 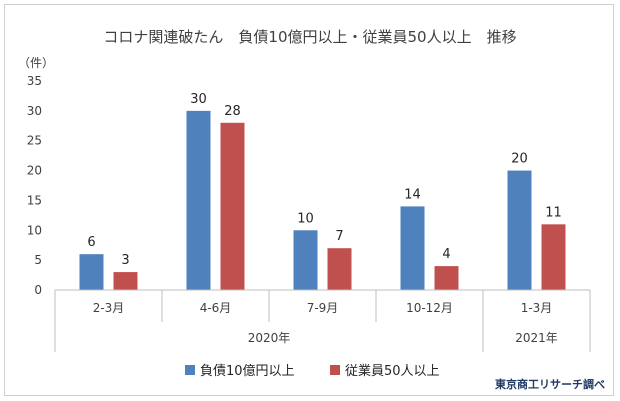 What do you see at coordinates (34, 230) in the screenshot?
I see `y-tick-label: 10` at bounding box center [34, 230].